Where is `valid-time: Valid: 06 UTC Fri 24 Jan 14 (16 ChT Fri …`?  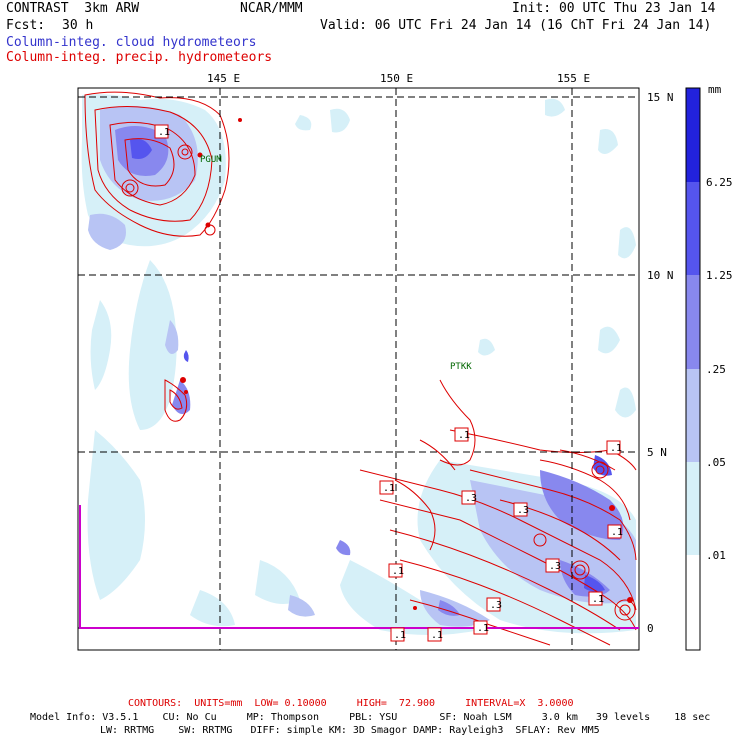
valid-time: Valid: 06 UTC Fri 24 Jan 14 (16 ChT Fri … is located at coordinates (516, 25).